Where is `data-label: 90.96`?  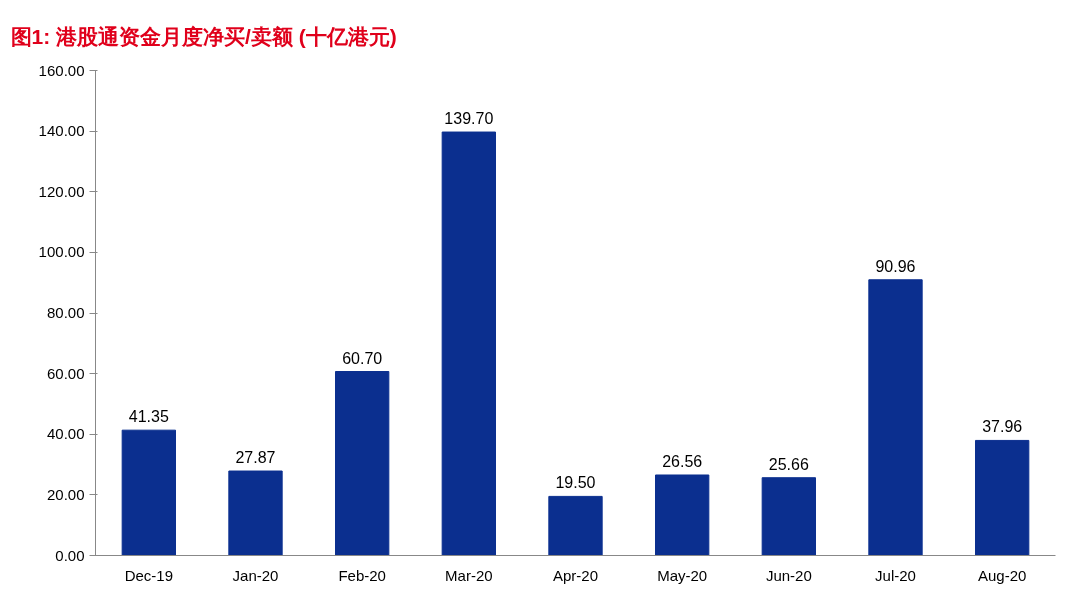
data-label: 90.96 is located at coordinates (895, 266).